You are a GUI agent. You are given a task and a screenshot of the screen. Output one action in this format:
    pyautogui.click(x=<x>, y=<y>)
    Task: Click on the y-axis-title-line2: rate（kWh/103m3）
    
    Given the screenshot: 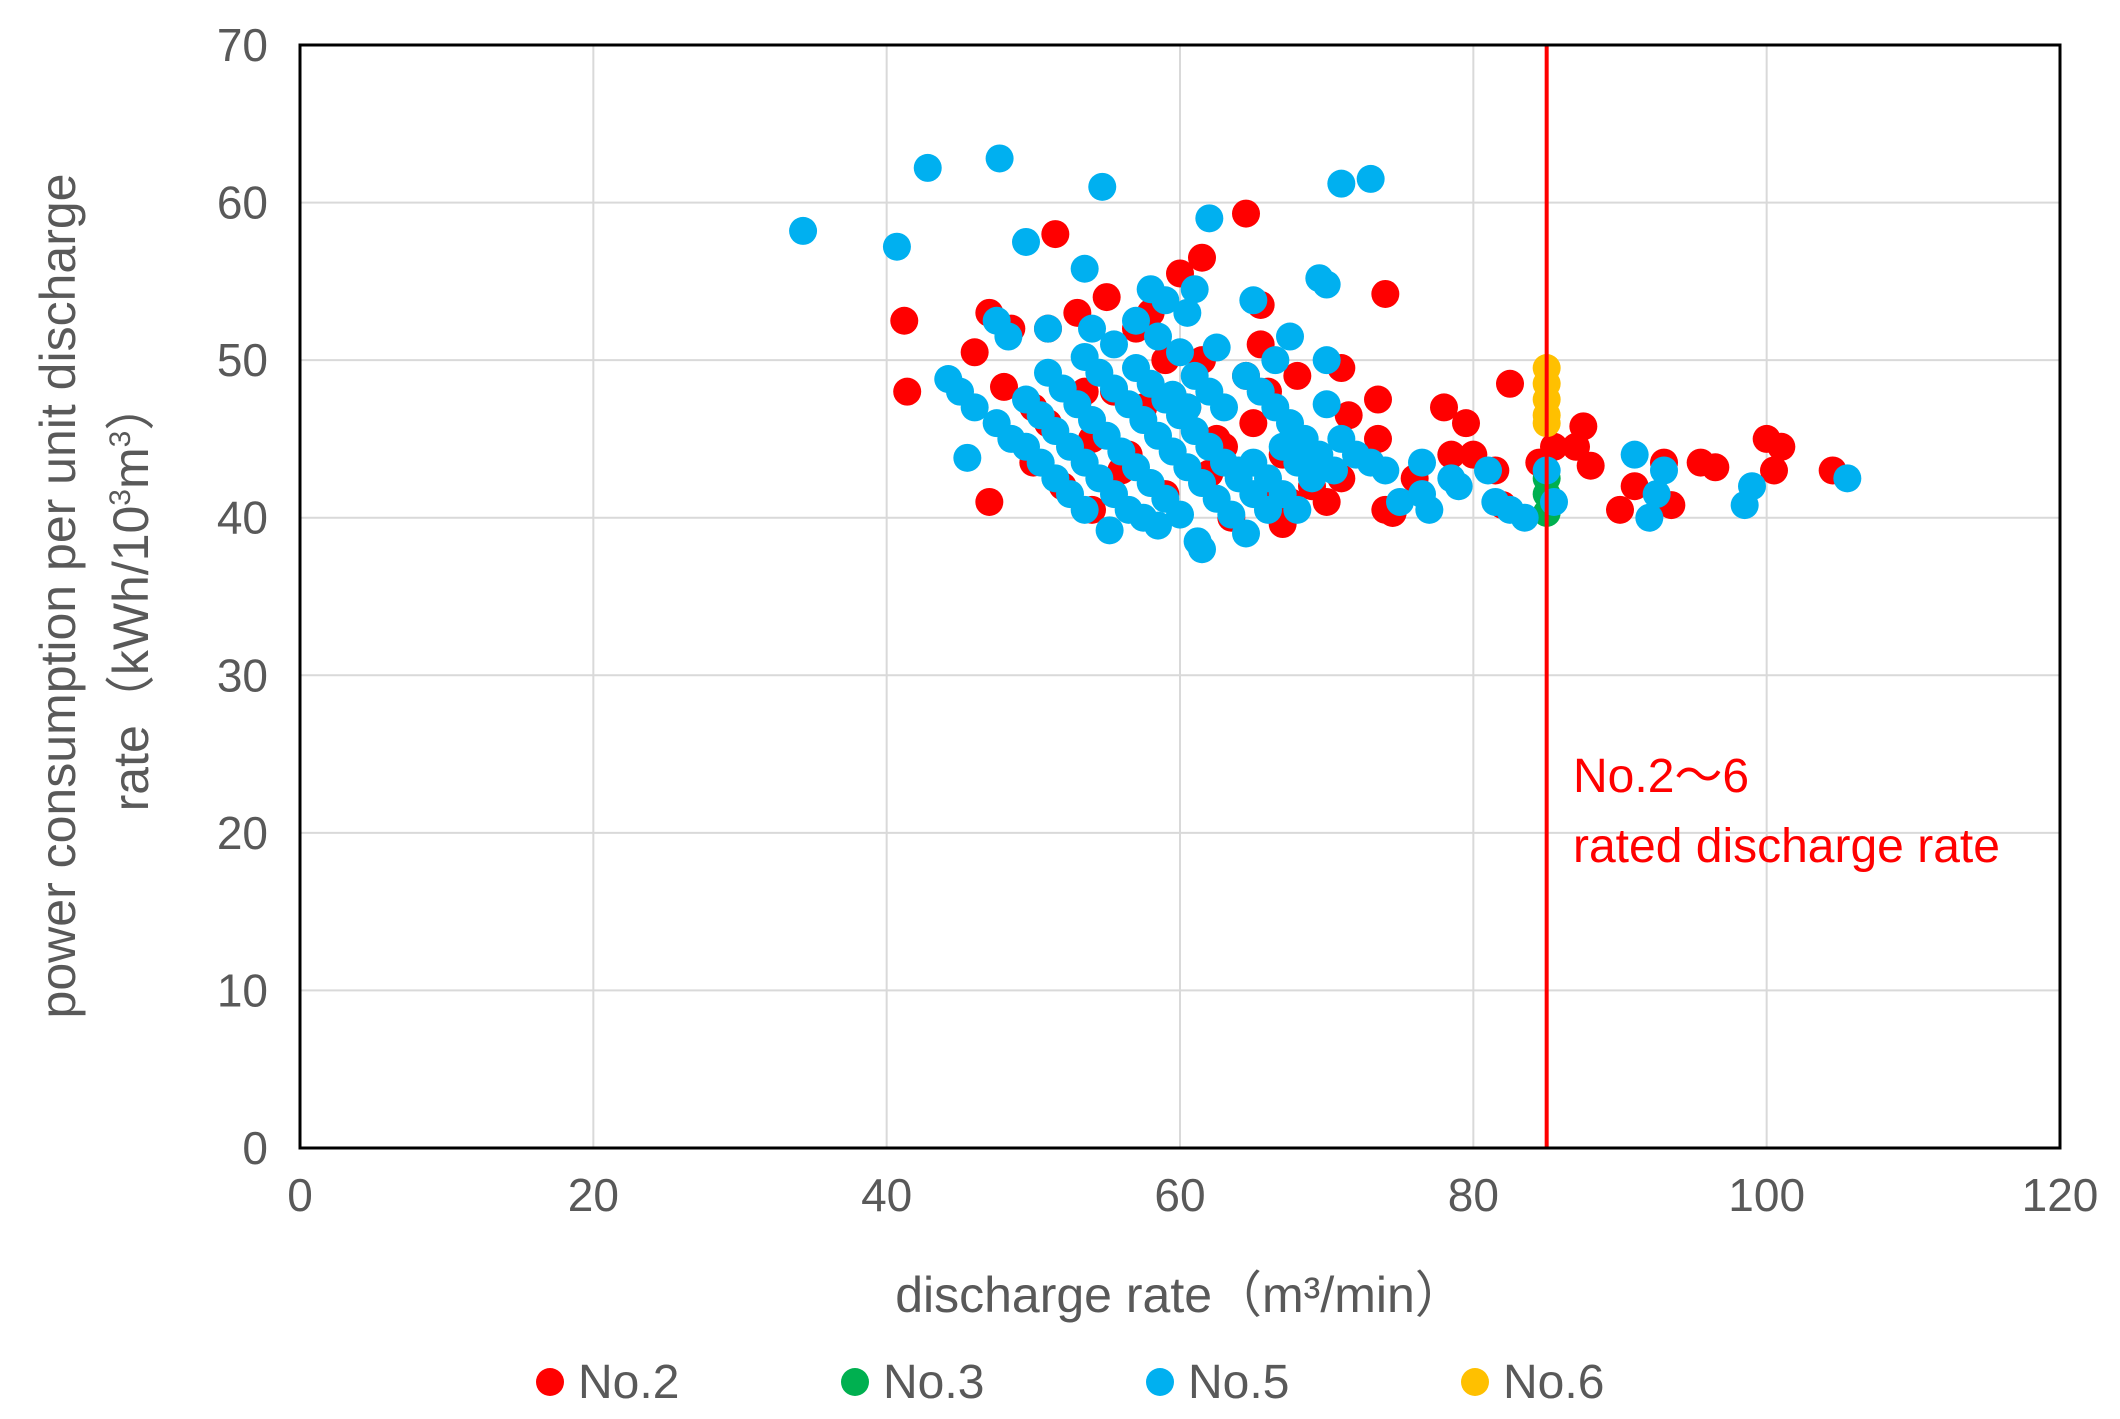 What is the action you would take?
    pyautogui.click(x=131, y=596)
    